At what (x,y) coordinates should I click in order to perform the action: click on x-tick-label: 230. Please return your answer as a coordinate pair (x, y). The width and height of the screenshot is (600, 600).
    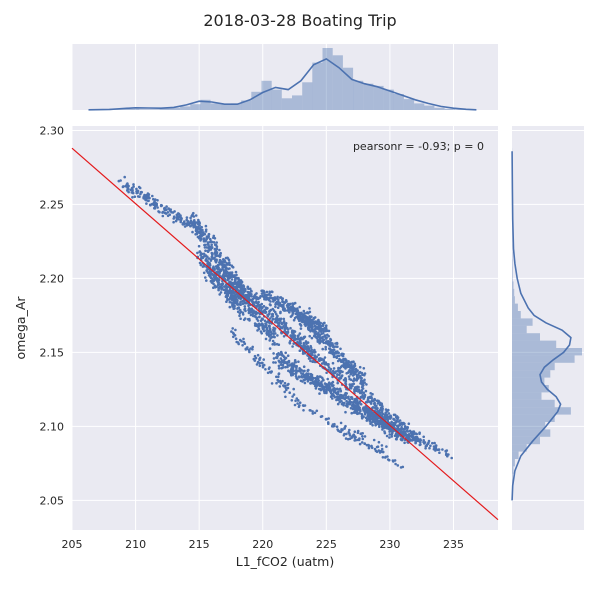
    Looking at the image, I should click on (389, 544).